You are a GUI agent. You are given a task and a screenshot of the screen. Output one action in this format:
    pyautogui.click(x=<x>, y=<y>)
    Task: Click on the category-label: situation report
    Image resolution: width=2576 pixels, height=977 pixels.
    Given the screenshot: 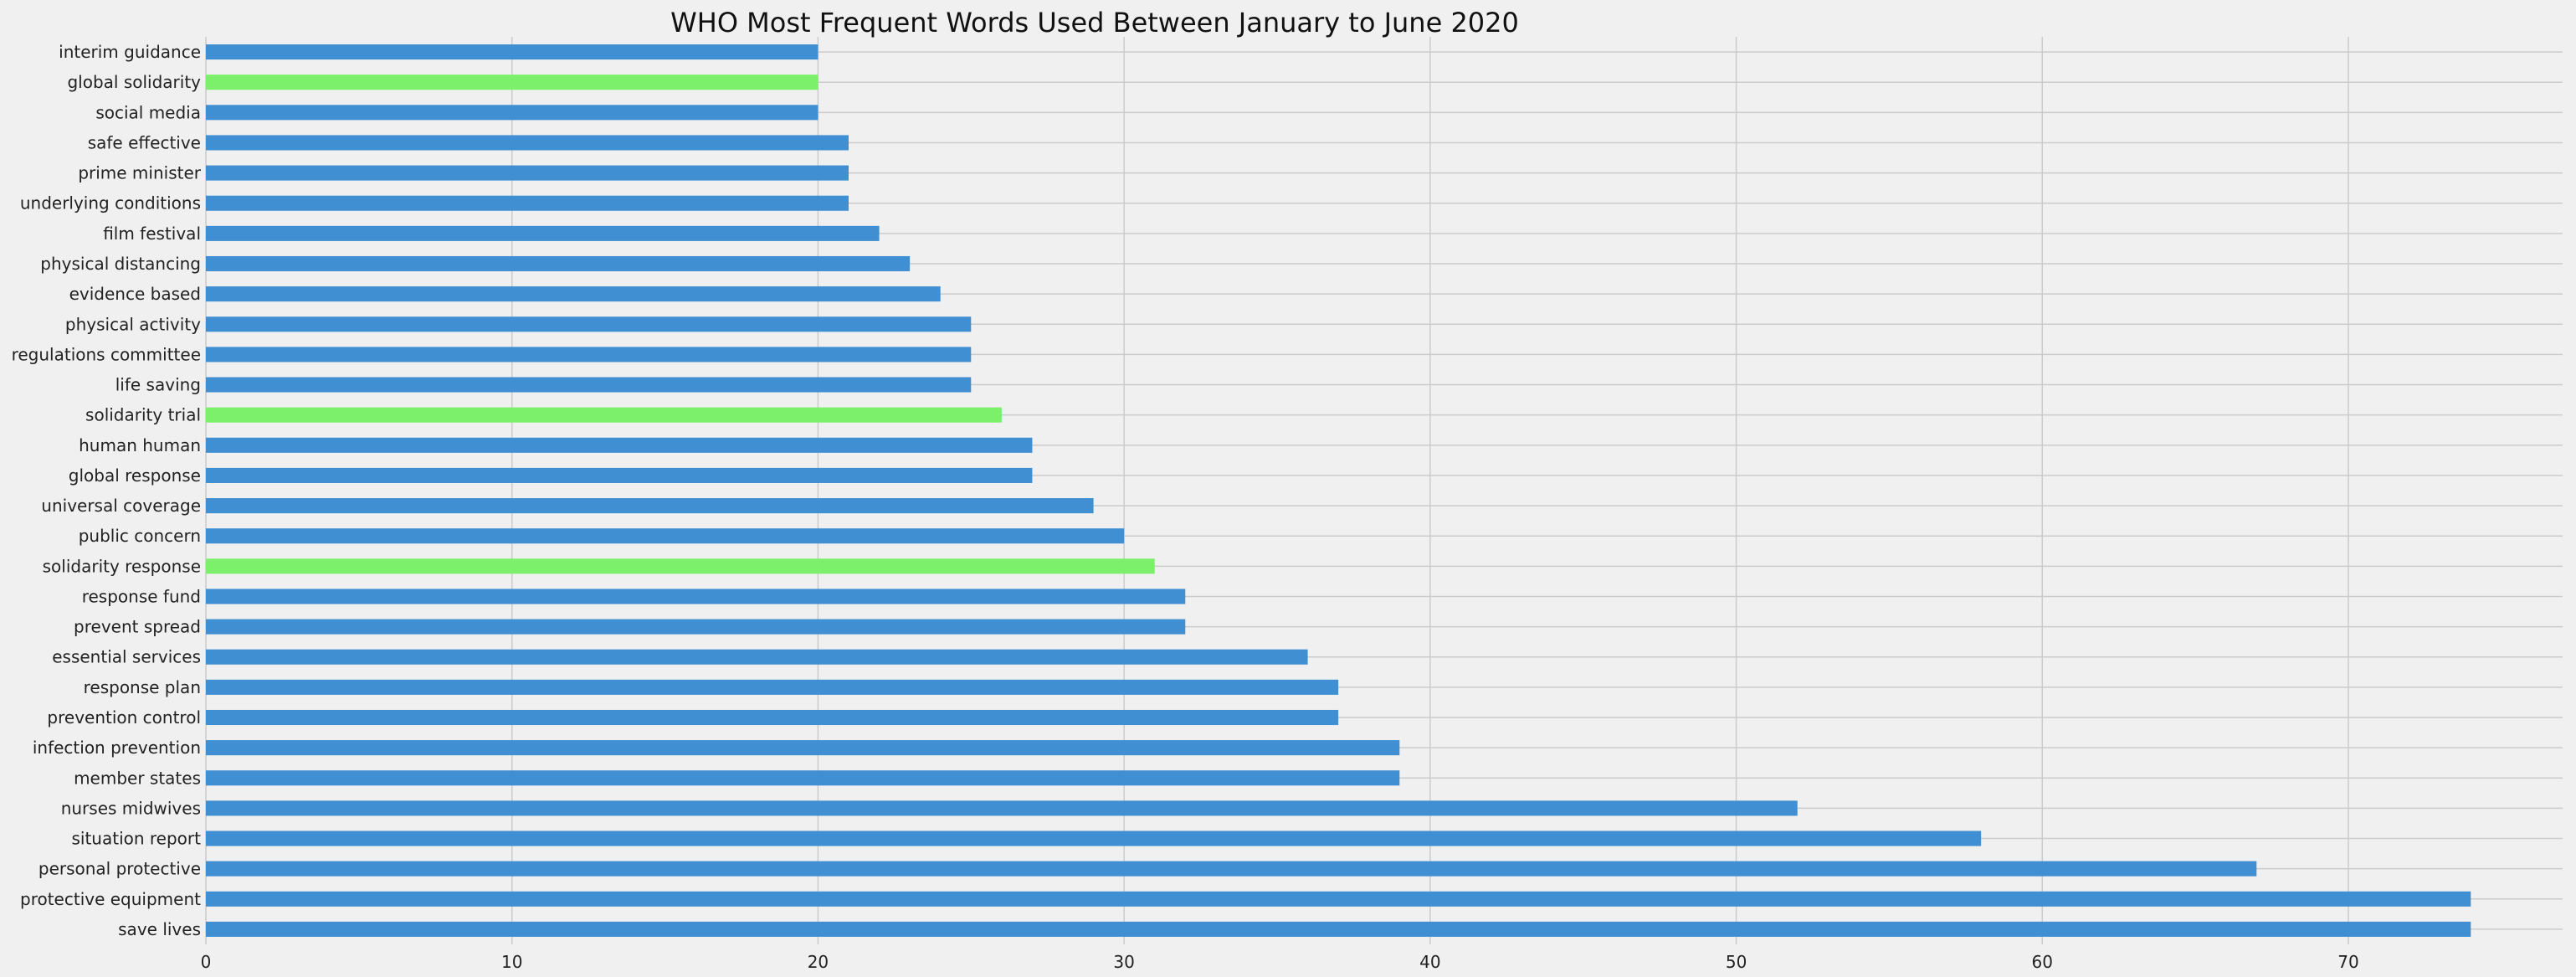 What is the action you would take?
    pyautogui.click(x=136, y=839)
    